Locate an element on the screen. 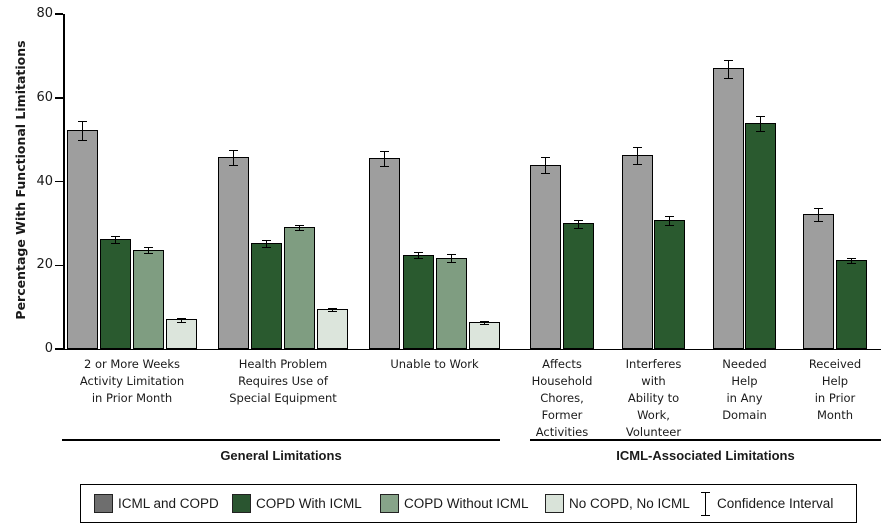 This screenshot has width=886, height=529. legend-item: COPD With ICML is located at coordinates (297, 503).